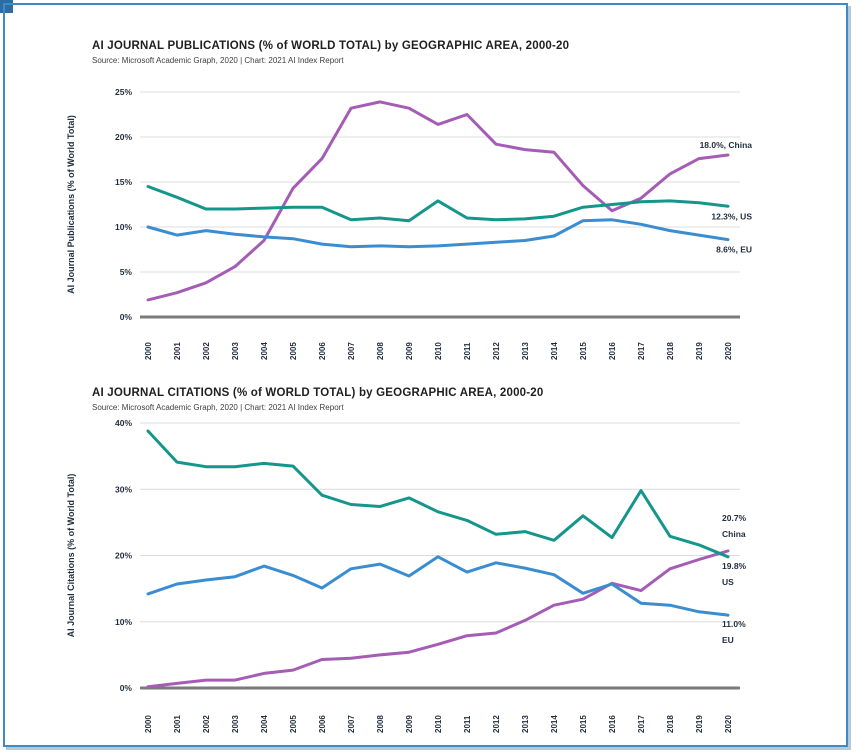  What do you see at coordinates (734, 250) in the screenshot?
I see `series-end-label-eu: 8.6%, EU` at bounding box center [734, 250].